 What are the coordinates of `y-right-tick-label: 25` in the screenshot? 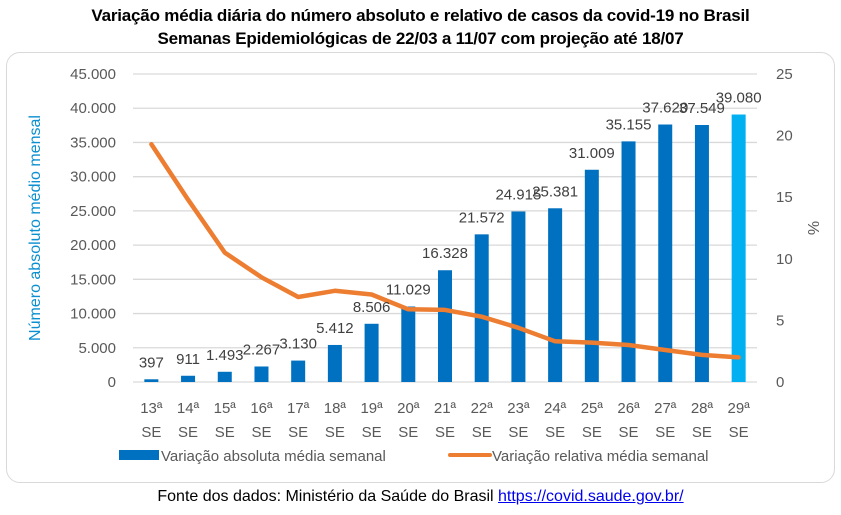 It's located at (784, 74).